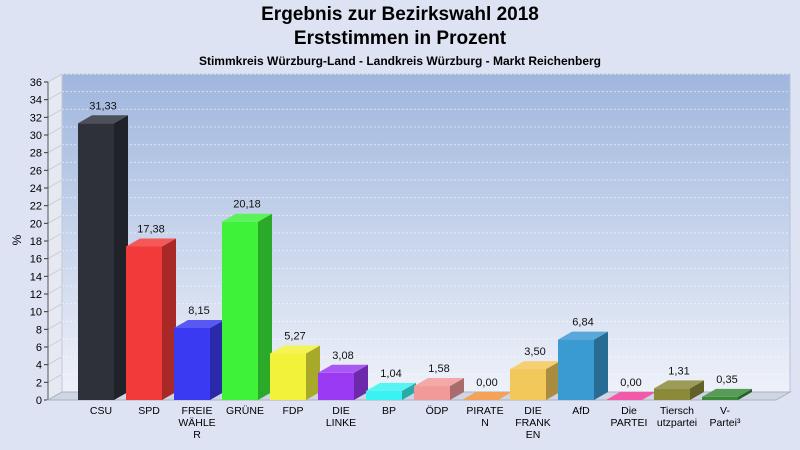 Image resolution: width=800 pixels, height=450 pixels. Describe the element at coordinates (534, 352) in the screenshot. I see `data-label: 3,50` at that location.